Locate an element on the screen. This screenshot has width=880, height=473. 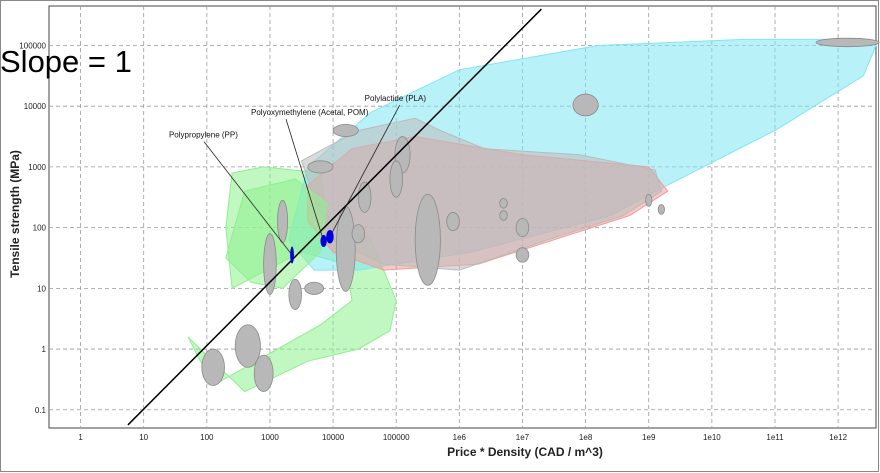
x-tick-label: 1e9 is located at coordinates (649, 437).